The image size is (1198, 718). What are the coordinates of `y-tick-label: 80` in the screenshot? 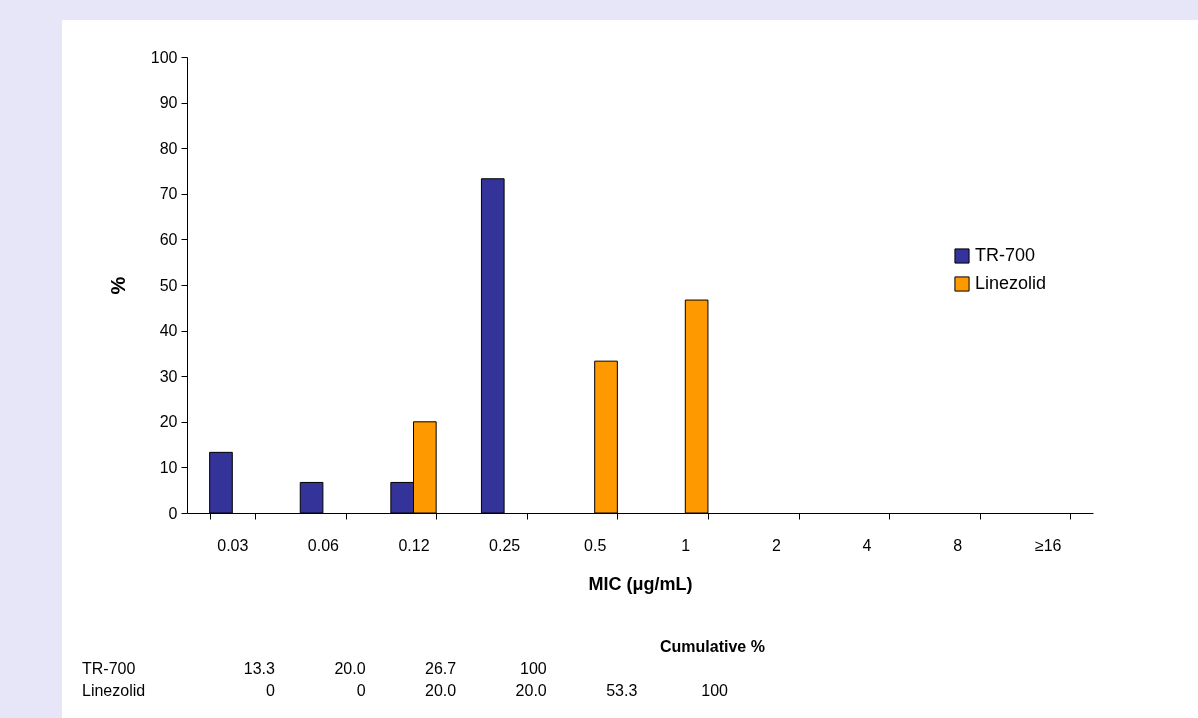 It's located at (168, 148).